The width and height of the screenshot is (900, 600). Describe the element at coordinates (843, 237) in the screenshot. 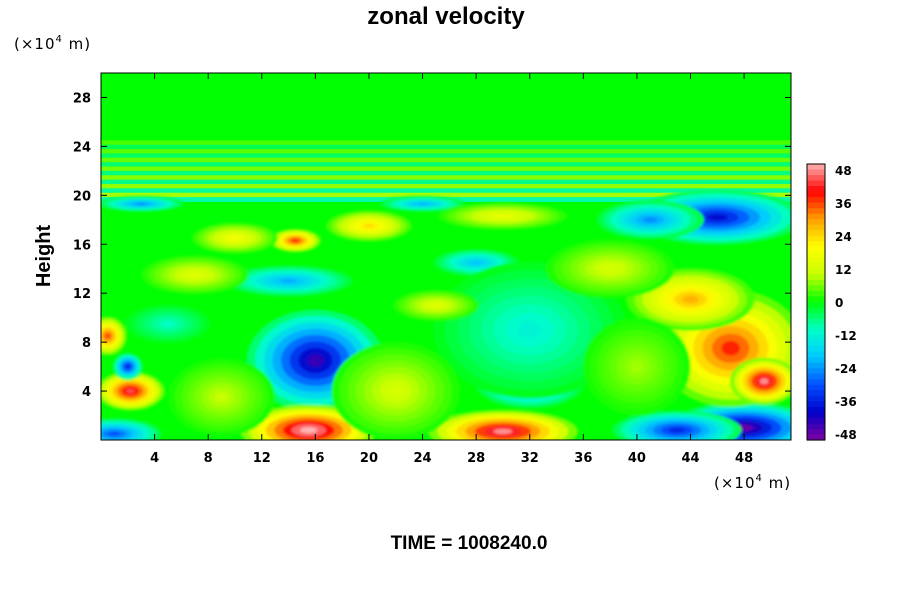

I see `colorbar-tick-label: 24` at that location.